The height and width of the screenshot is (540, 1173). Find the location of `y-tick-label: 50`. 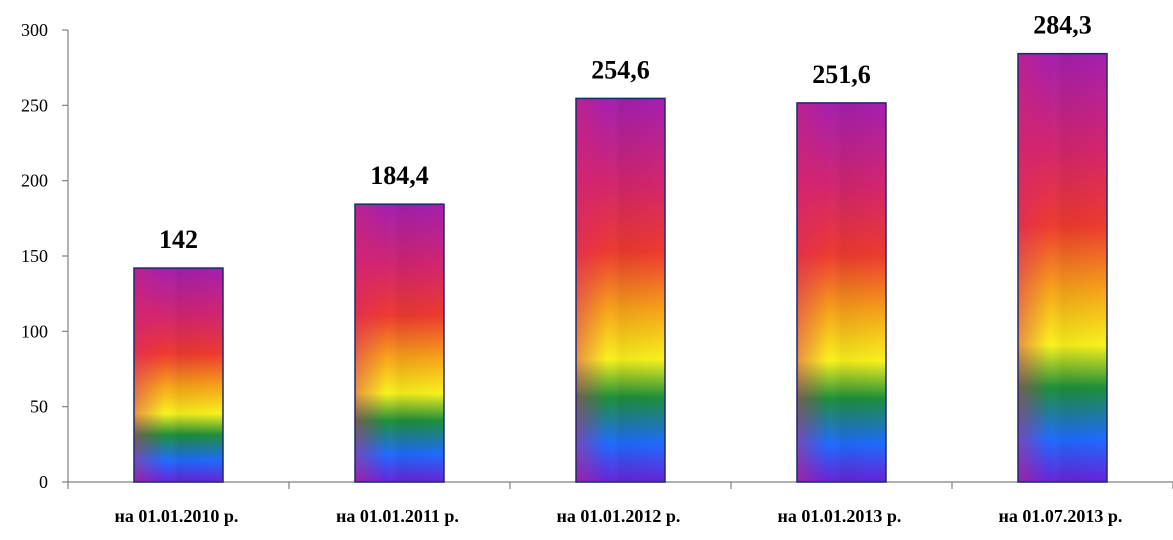

y-tick-label: 50 is located at coordinates (39, 407).